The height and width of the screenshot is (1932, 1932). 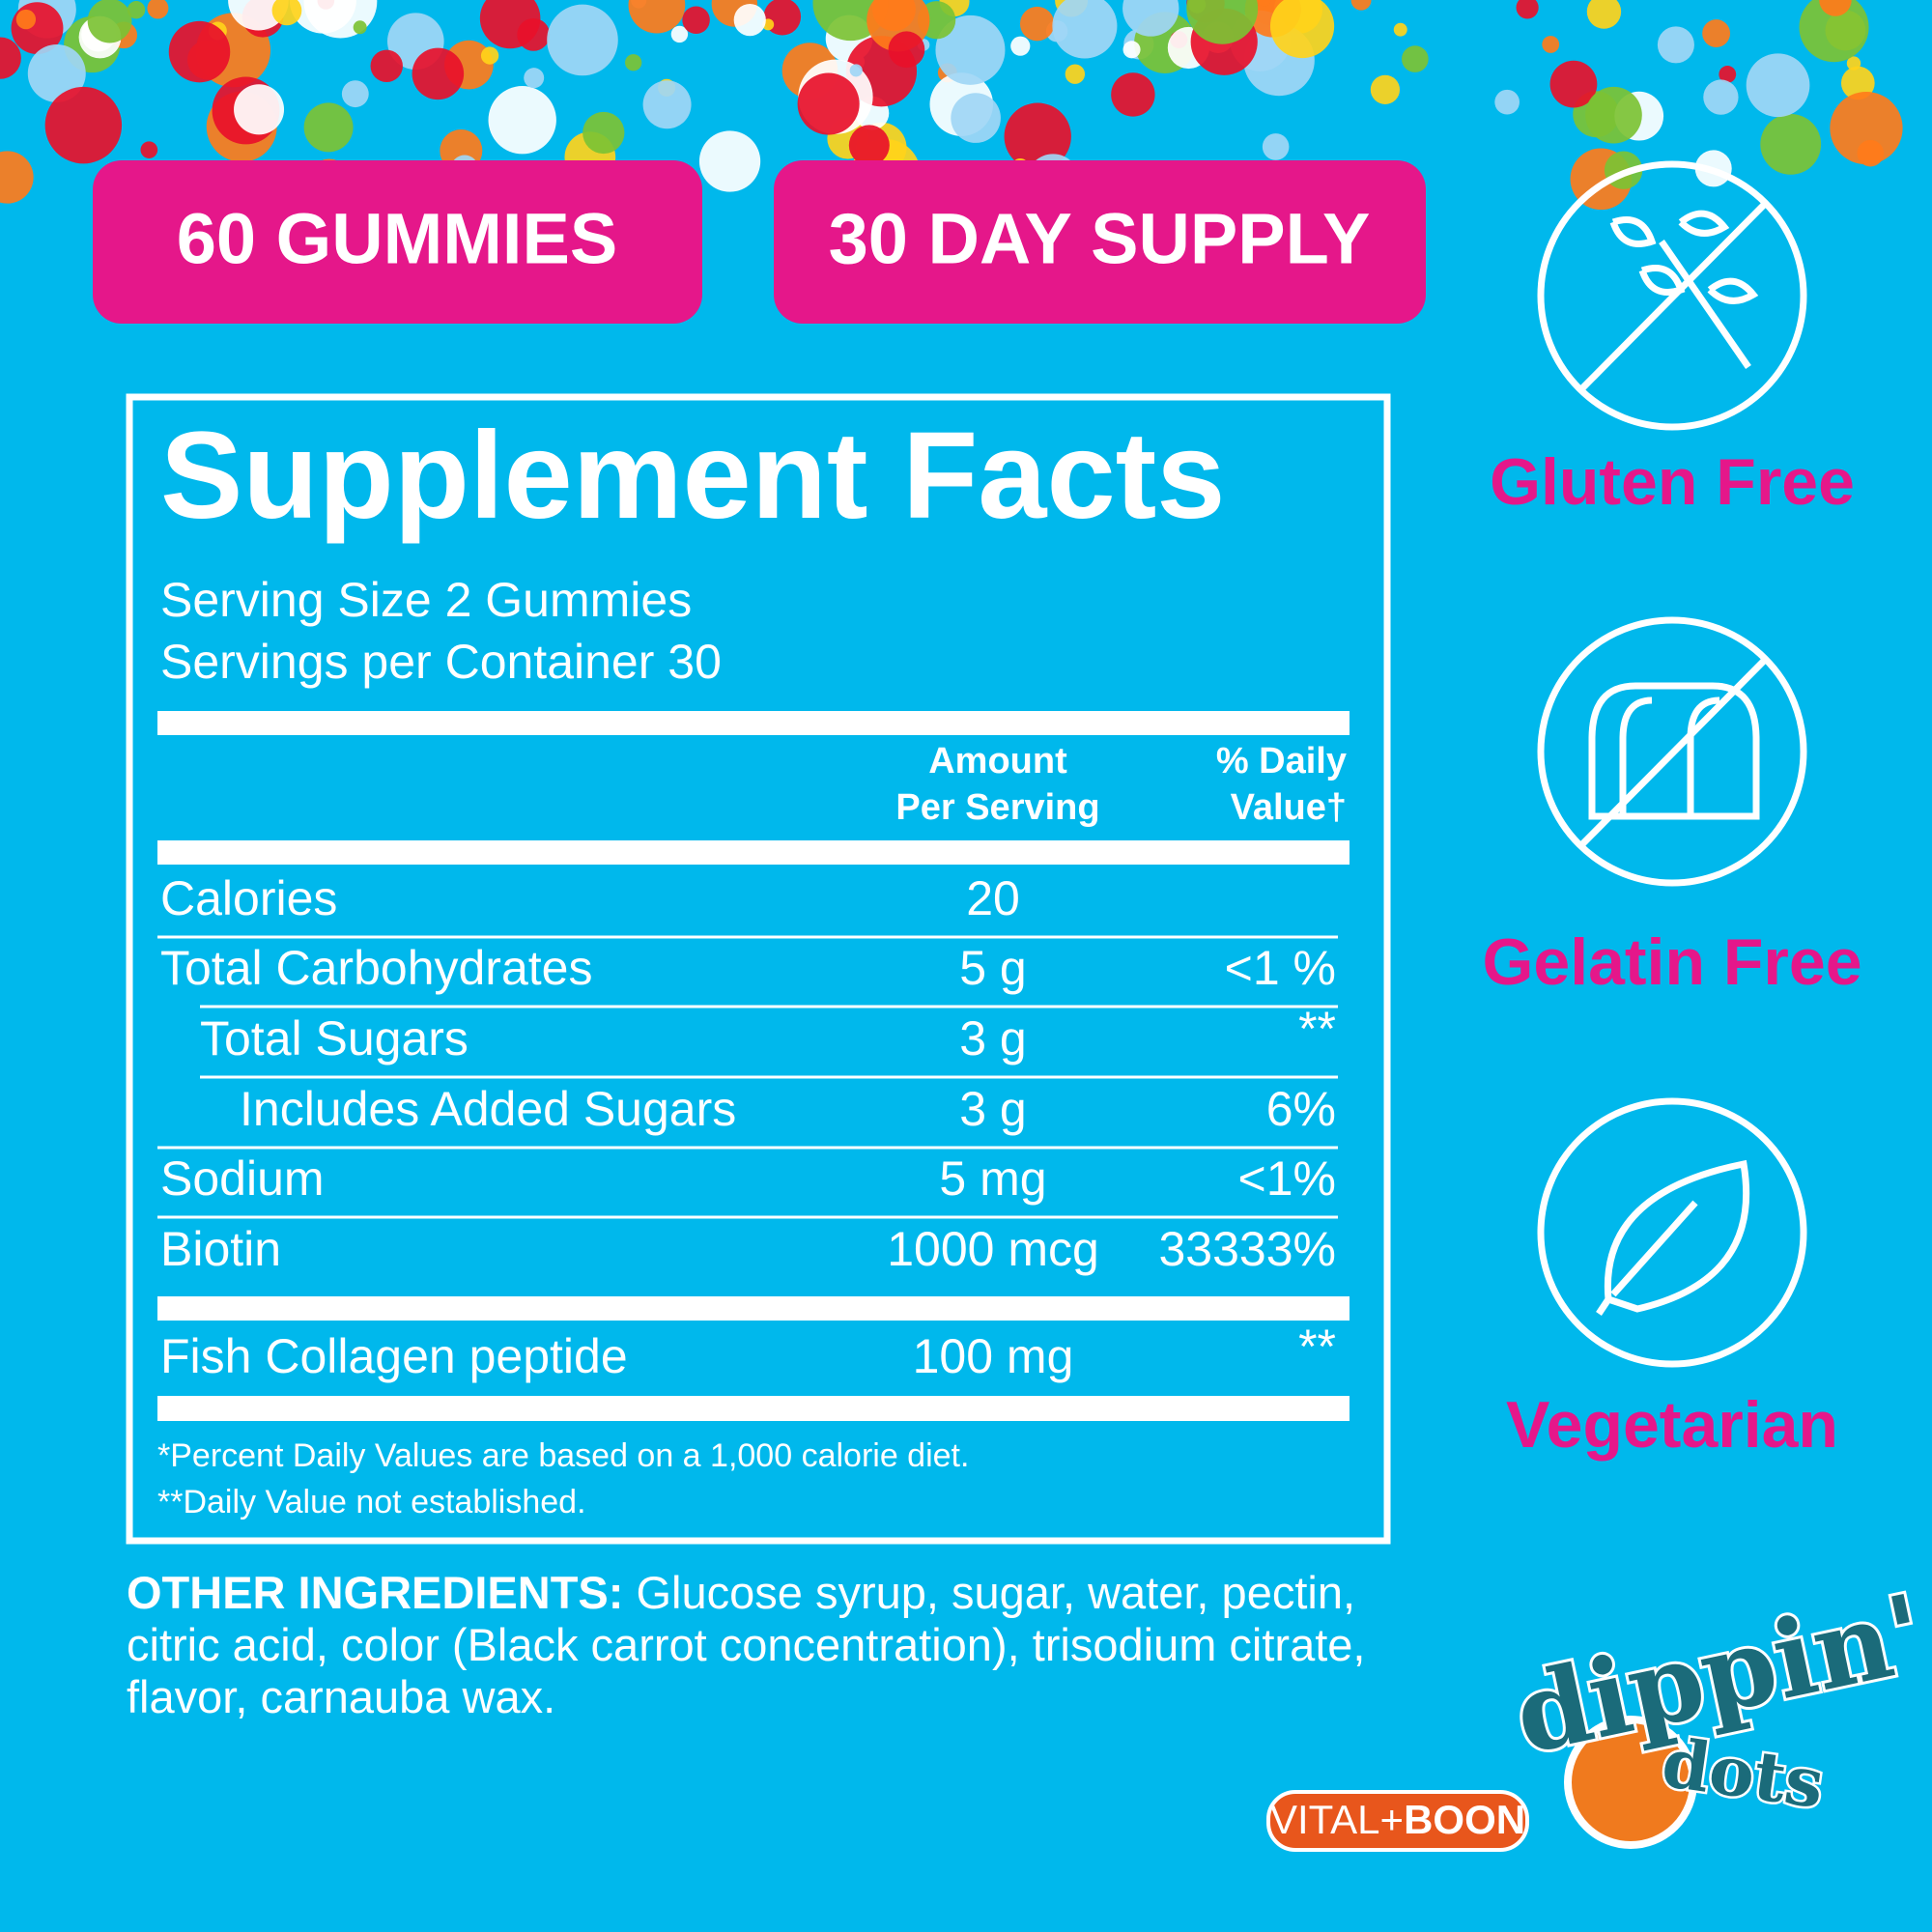 I want to click on icon-circle, so click(x=1672, y=295).